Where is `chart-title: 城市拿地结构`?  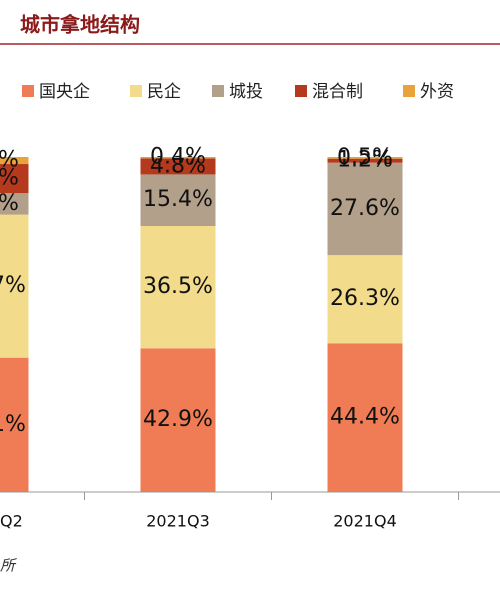
chart-title: 城市拿地结构 is located at coordinates (80, 25).